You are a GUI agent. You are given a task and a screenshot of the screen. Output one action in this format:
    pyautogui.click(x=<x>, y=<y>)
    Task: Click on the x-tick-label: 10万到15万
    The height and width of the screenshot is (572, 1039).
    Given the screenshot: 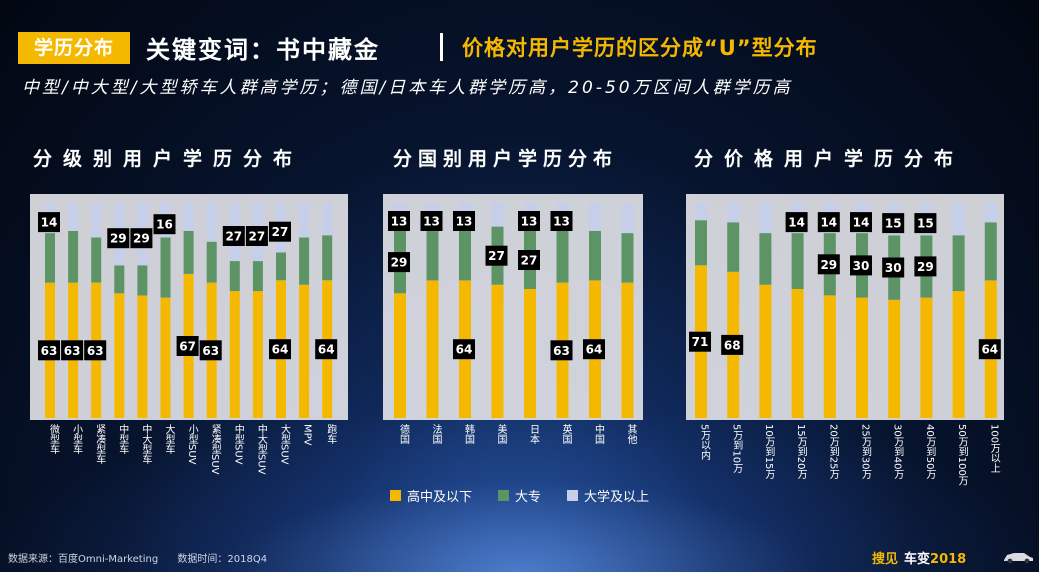 What is the action you would take?
    pyautogui.click(x=769, y=452)
    